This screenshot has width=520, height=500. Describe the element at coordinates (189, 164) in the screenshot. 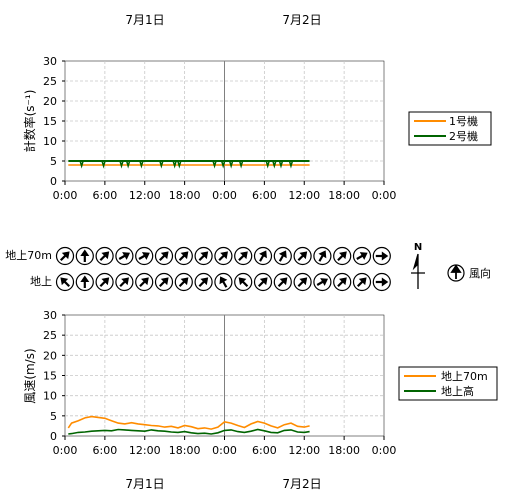

I see `count-rate-series` at that location.